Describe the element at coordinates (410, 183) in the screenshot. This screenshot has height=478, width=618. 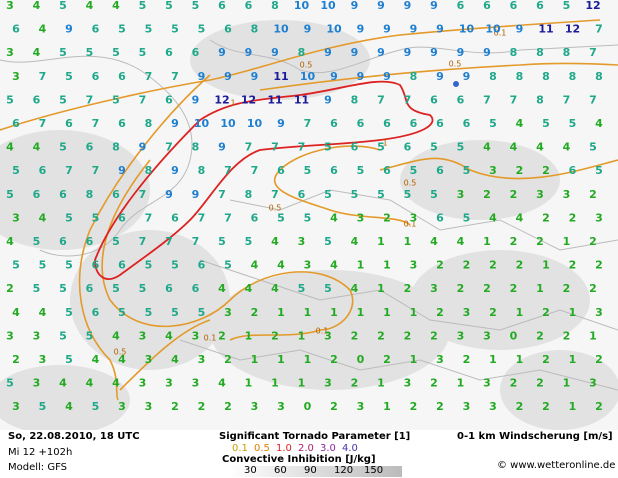
I see `contour-label: 0.5` at that location.